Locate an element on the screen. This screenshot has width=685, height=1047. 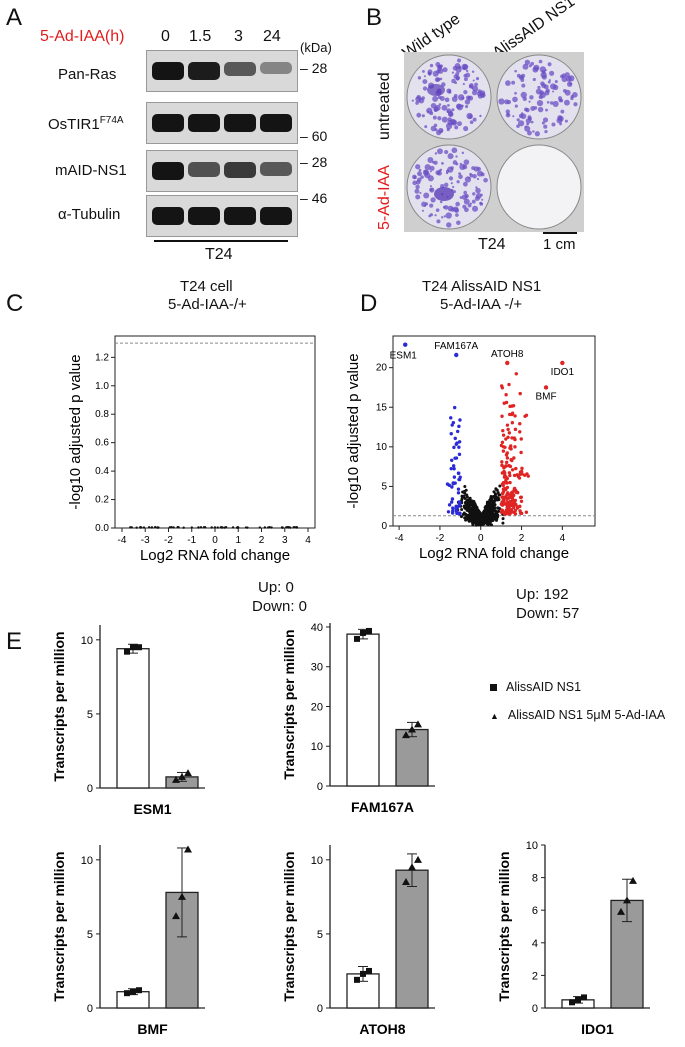
legend-label-treated: AlissAID NS1 5μM 5-Ad-IAA is located at coordinates (586, 715).